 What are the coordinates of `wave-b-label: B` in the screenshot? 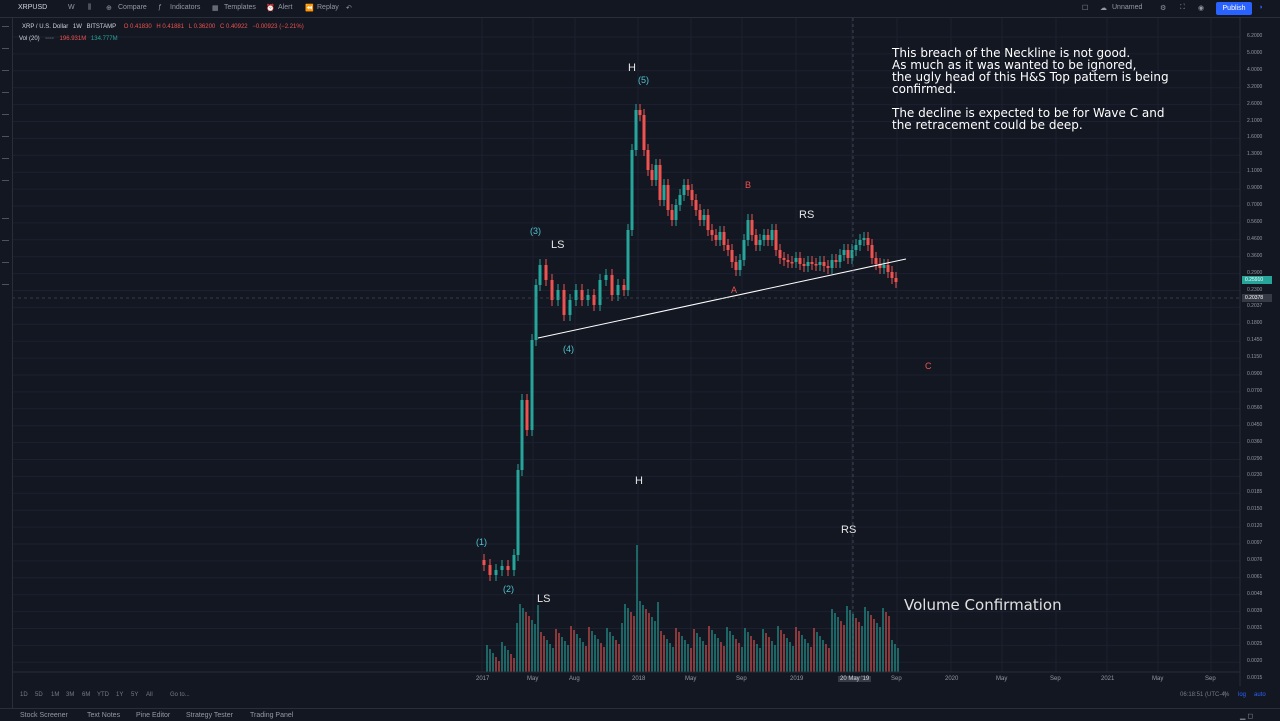 It's located at (748, 185).